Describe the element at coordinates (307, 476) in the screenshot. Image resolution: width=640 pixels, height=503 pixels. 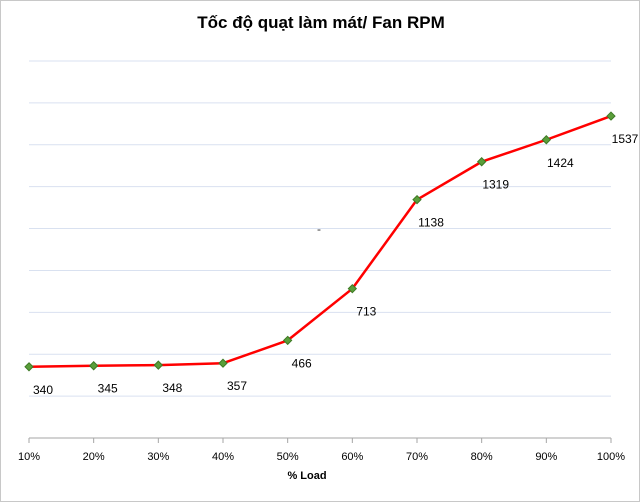
I see `x-axis-title: % Load` at that location.